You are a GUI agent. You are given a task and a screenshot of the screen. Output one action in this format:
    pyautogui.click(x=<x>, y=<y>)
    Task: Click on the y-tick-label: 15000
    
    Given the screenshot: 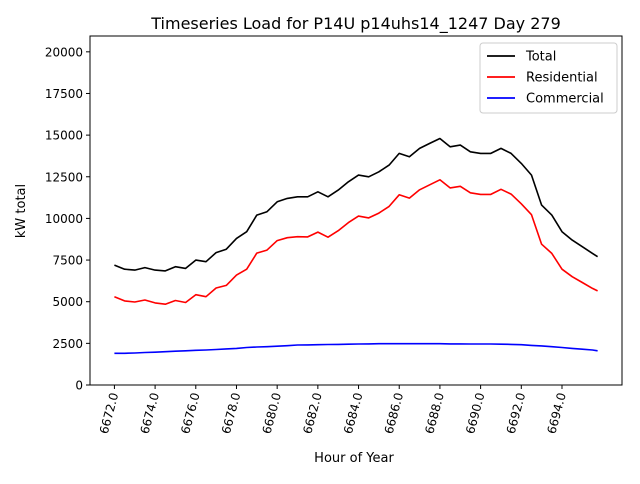 What is the action you would take?
    pyautogui.click(x=64, y=136)
    